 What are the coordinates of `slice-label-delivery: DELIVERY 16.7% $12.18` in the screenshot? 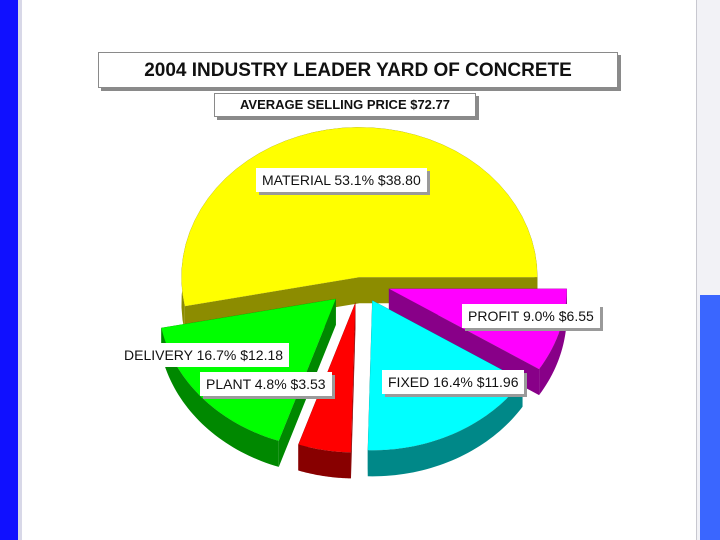 It's located at (204, 355).